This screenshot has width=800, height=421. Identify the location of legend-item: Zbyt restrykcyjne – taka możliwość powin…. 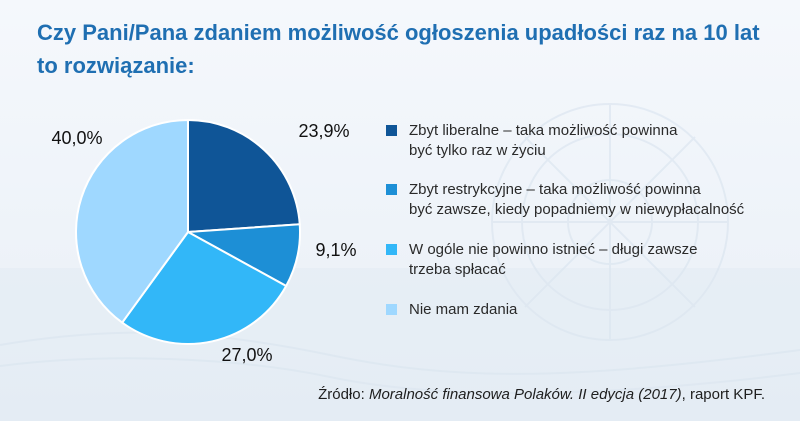
(586, 200).